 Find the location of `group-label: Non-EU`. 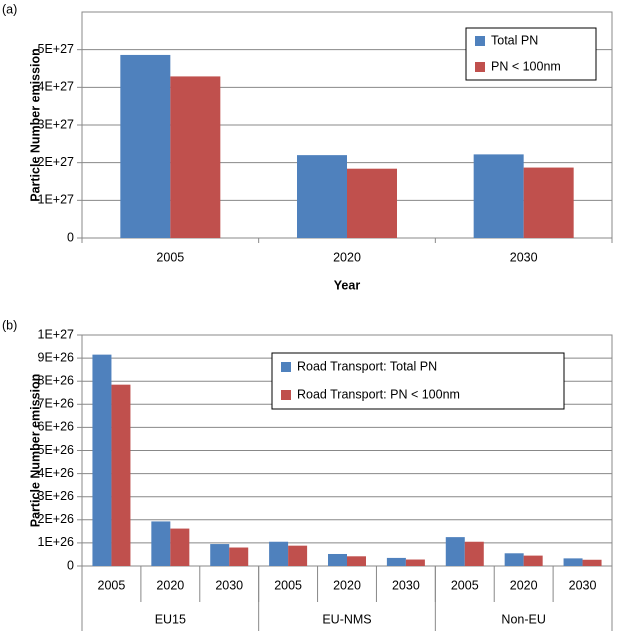

group-label: Non-EU is located at coordinates (523, 619).